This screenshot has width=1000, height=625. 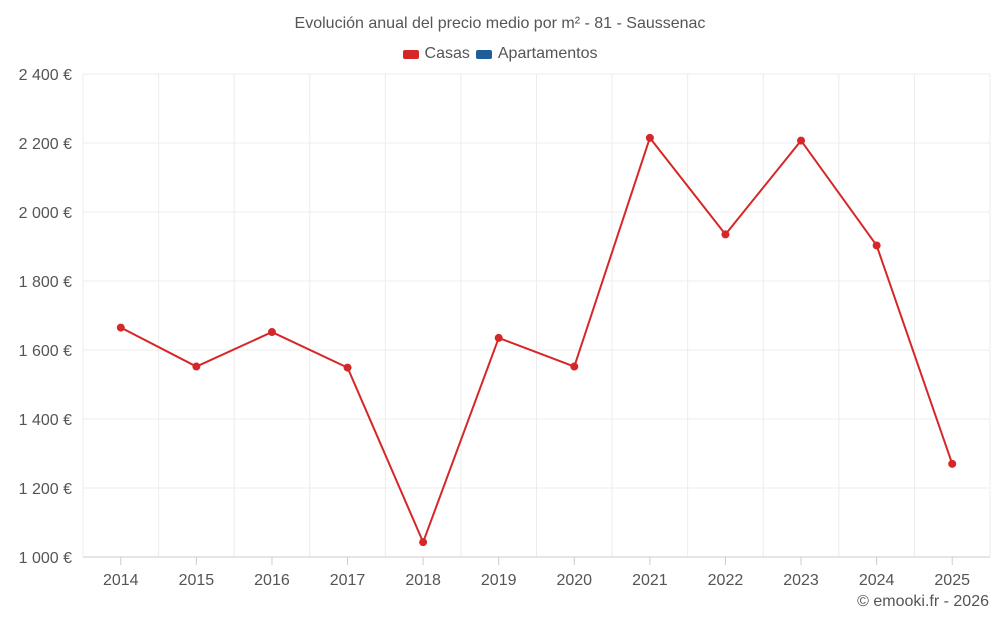 I want to click on x-tick-label: 2020, so click(x=574, y=580).